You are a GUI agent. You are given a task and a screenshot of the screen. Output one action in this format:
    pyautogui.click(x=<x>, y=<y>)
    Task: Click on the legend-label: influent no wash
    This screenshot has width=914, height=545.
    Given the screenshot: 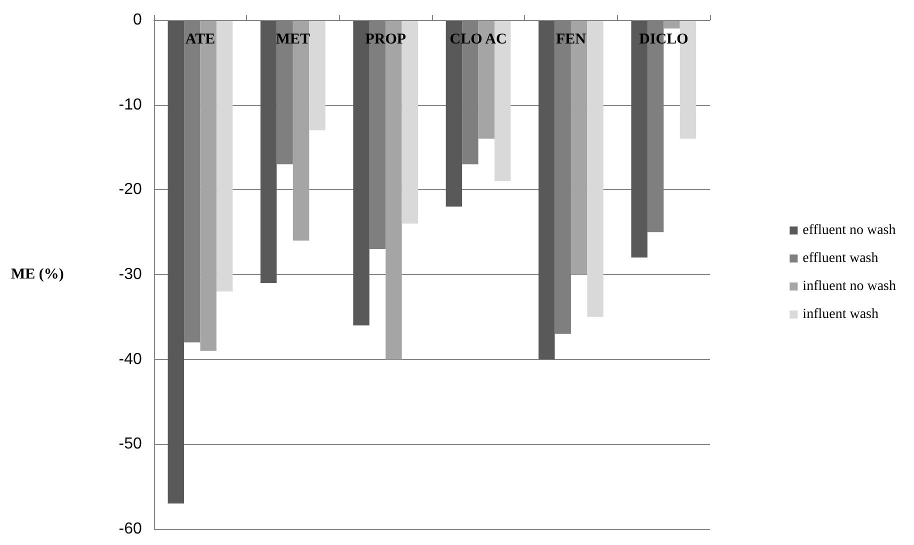 What is the action you would take?
    pyautogui.click(x=849, y=286)
    